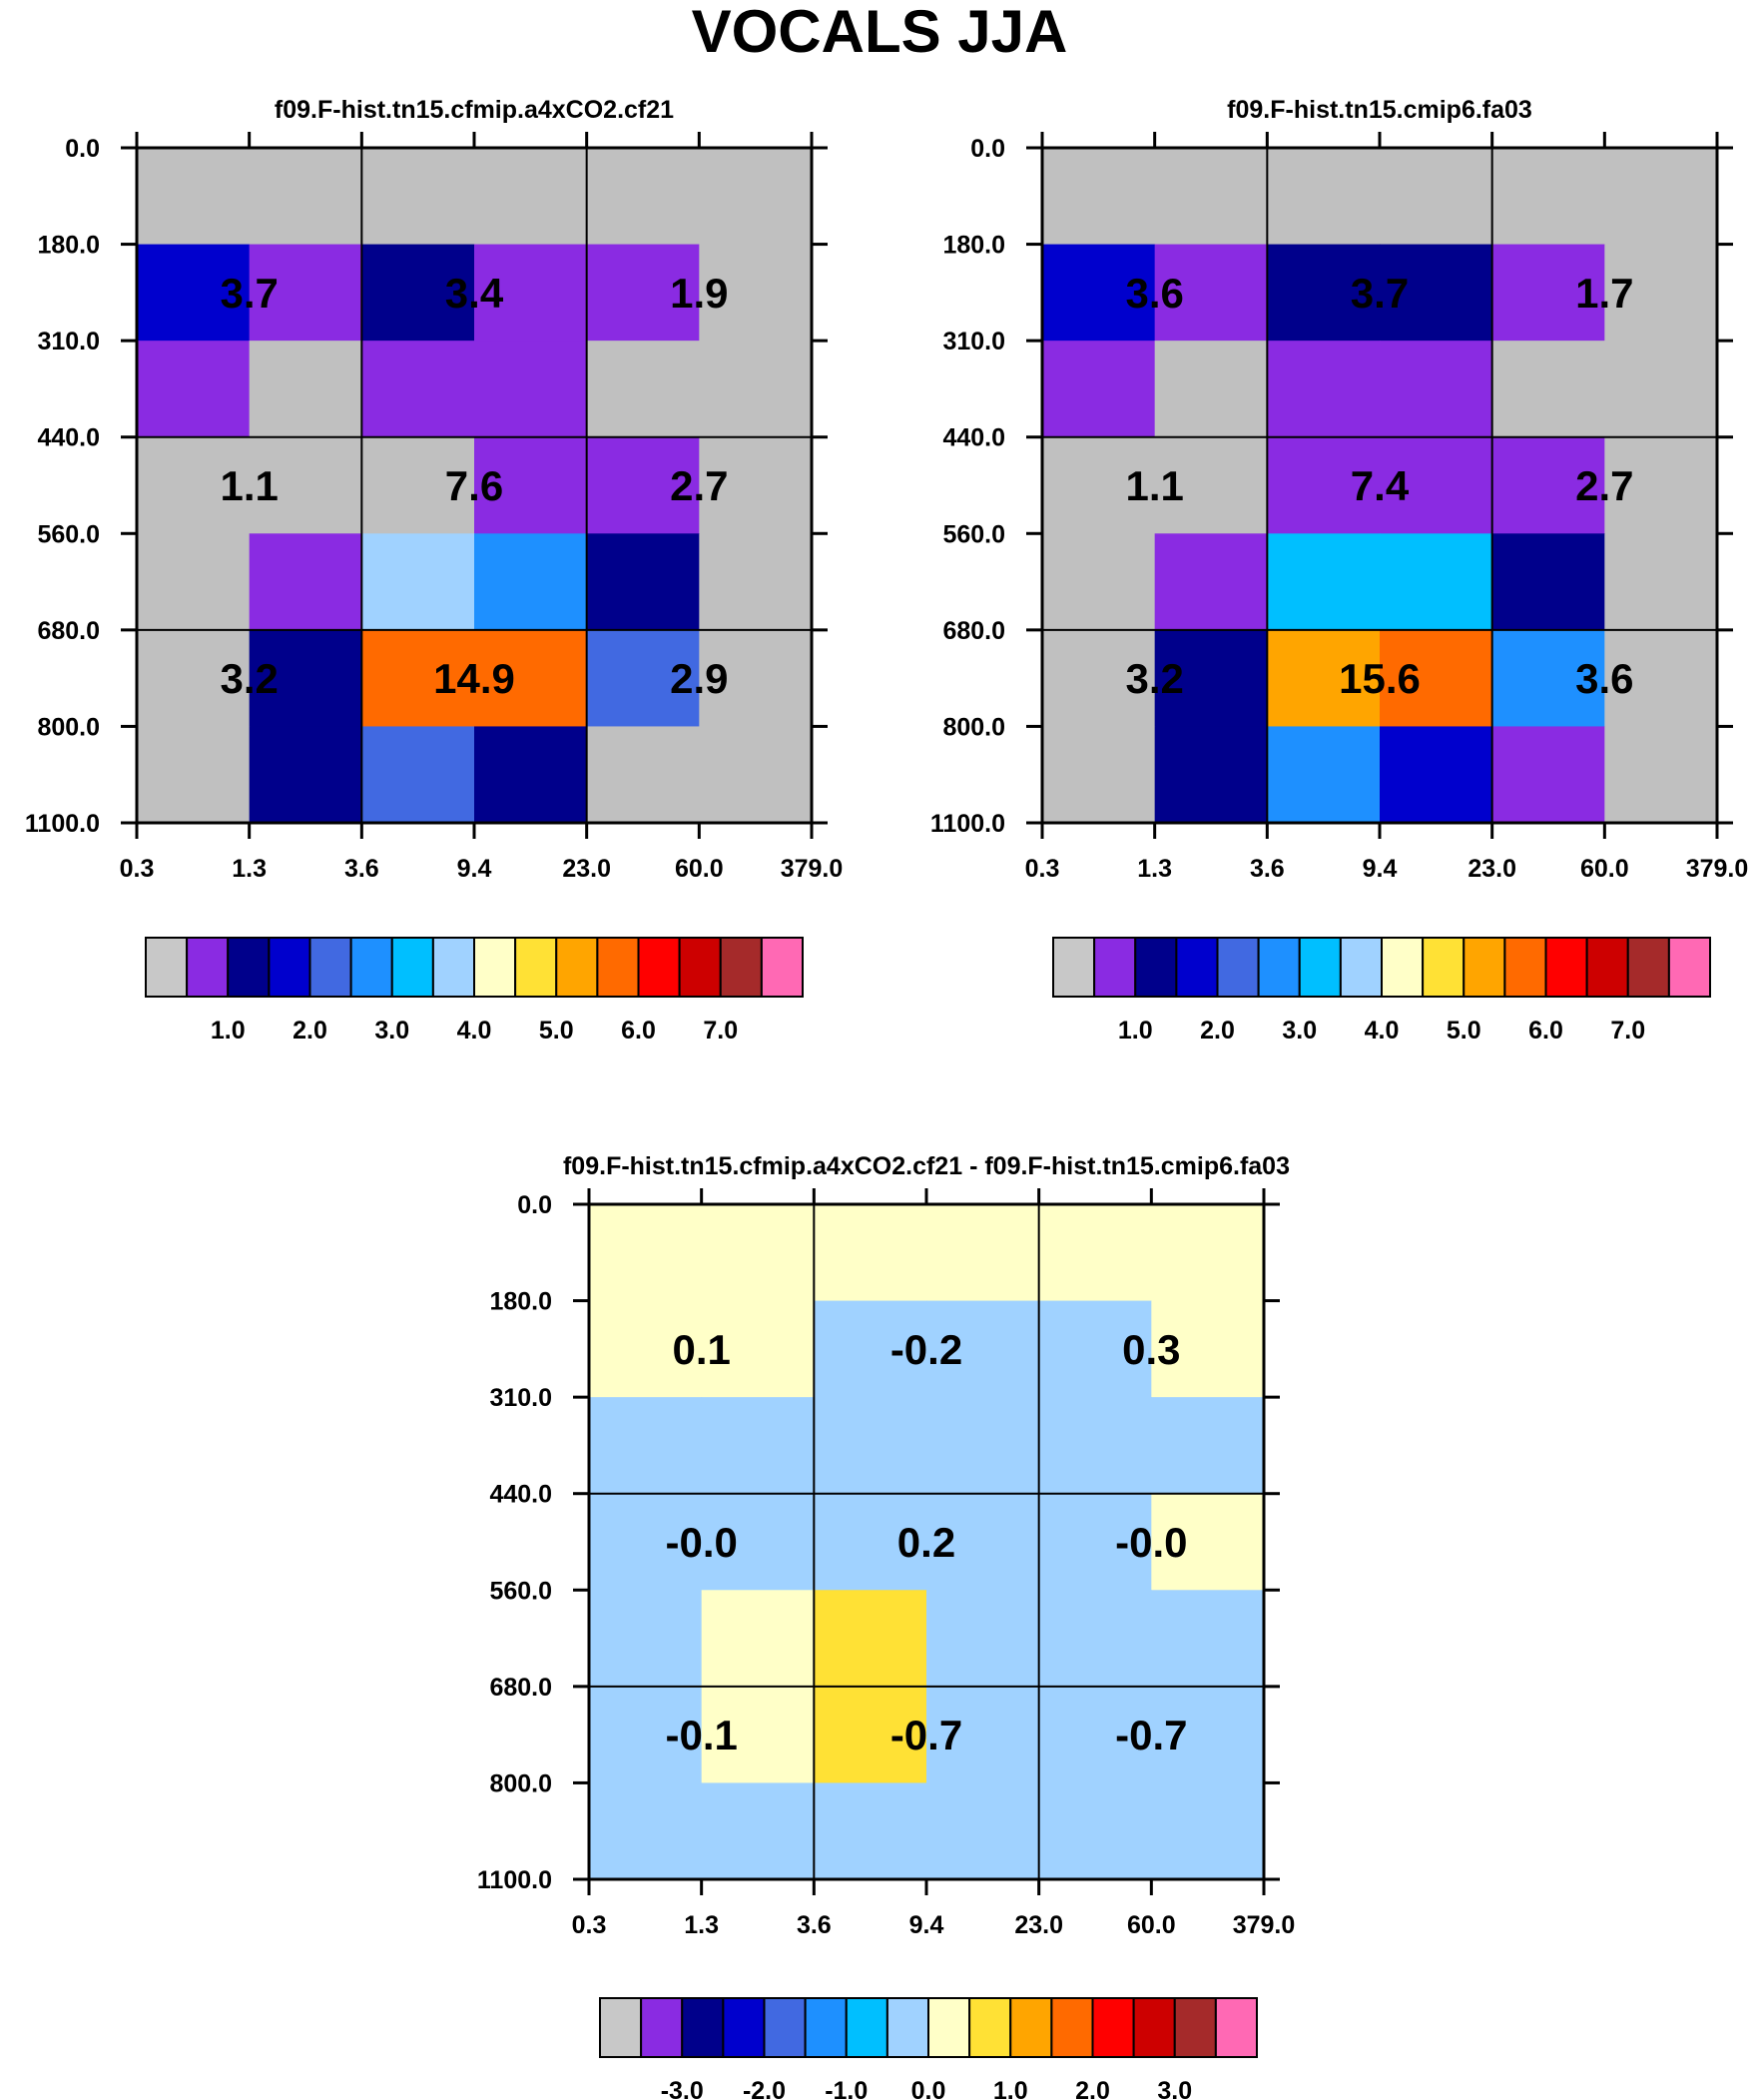  I want to click on y-tick-label: 680.0, so click(973, 631).